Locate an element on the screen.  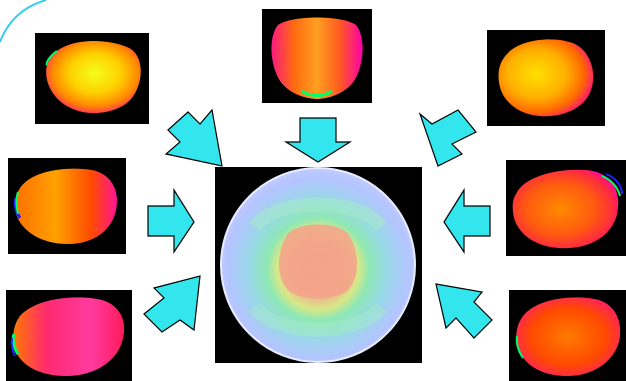
thumbnail-bottom-left is located at coordinates (69, 335).